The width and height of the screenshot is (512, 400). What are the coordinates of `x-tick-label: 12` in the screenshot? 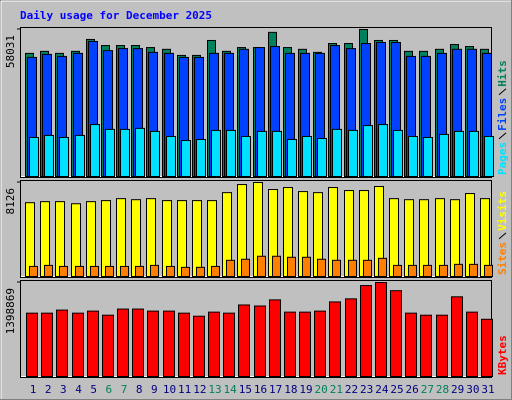 It's located at (199, 389).